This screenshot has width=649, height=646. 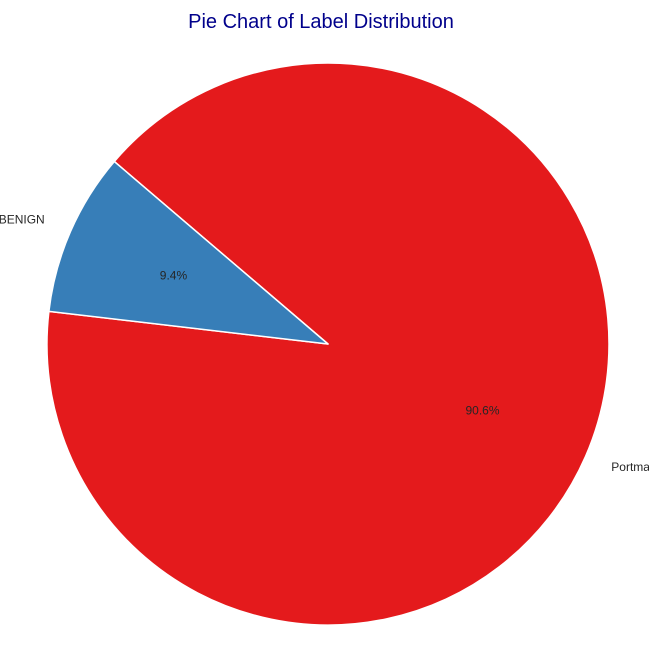 What do you see at coordinates (321, 22) in the screenshot?
I see `chart-title: Pie Chart of Label Distribution` at bounding box center [321, 22].